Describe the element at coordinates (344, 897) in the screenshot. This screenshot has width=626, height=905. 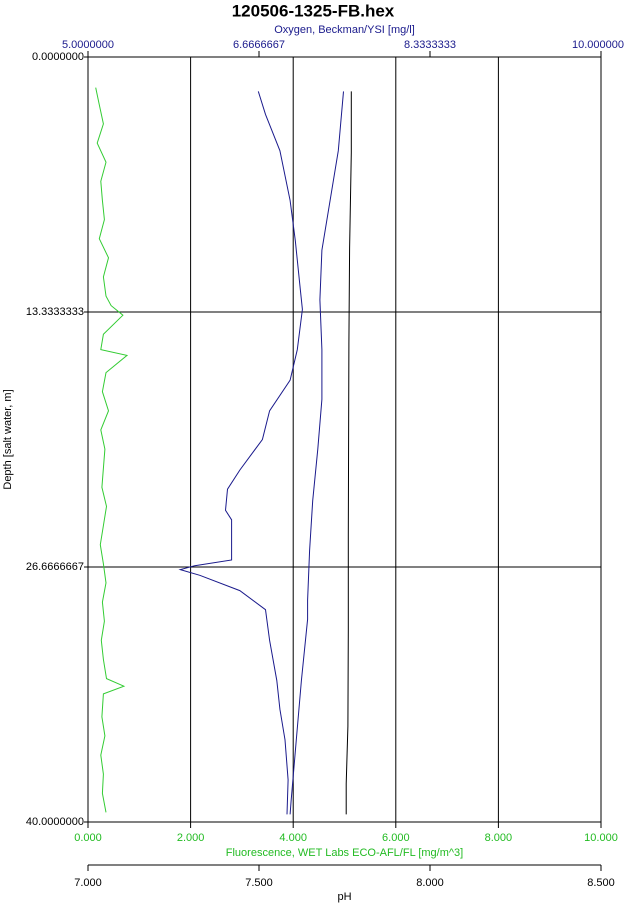
I see `x-axis-label: pH` at that location.